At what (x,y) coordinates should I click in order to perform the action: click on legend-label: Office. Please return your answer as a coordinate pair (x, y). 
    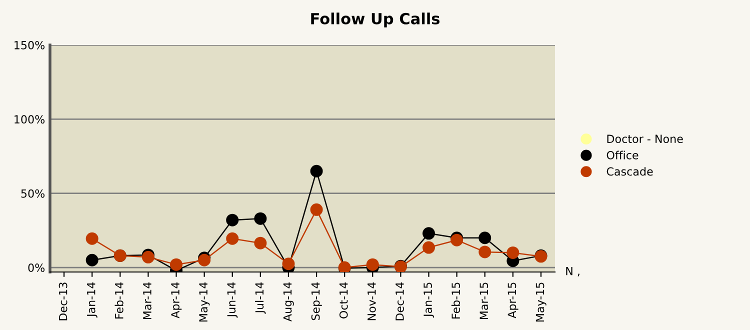
    Looking at the image, I should click on (622, 155).